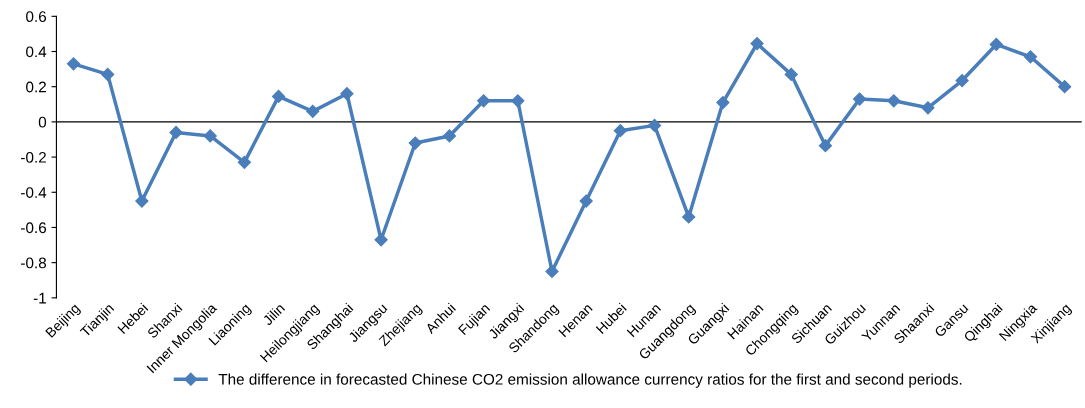  Describe the element at coordinates (39, 298) in the screenshot. I see `y-tick-label: -1` at that location.